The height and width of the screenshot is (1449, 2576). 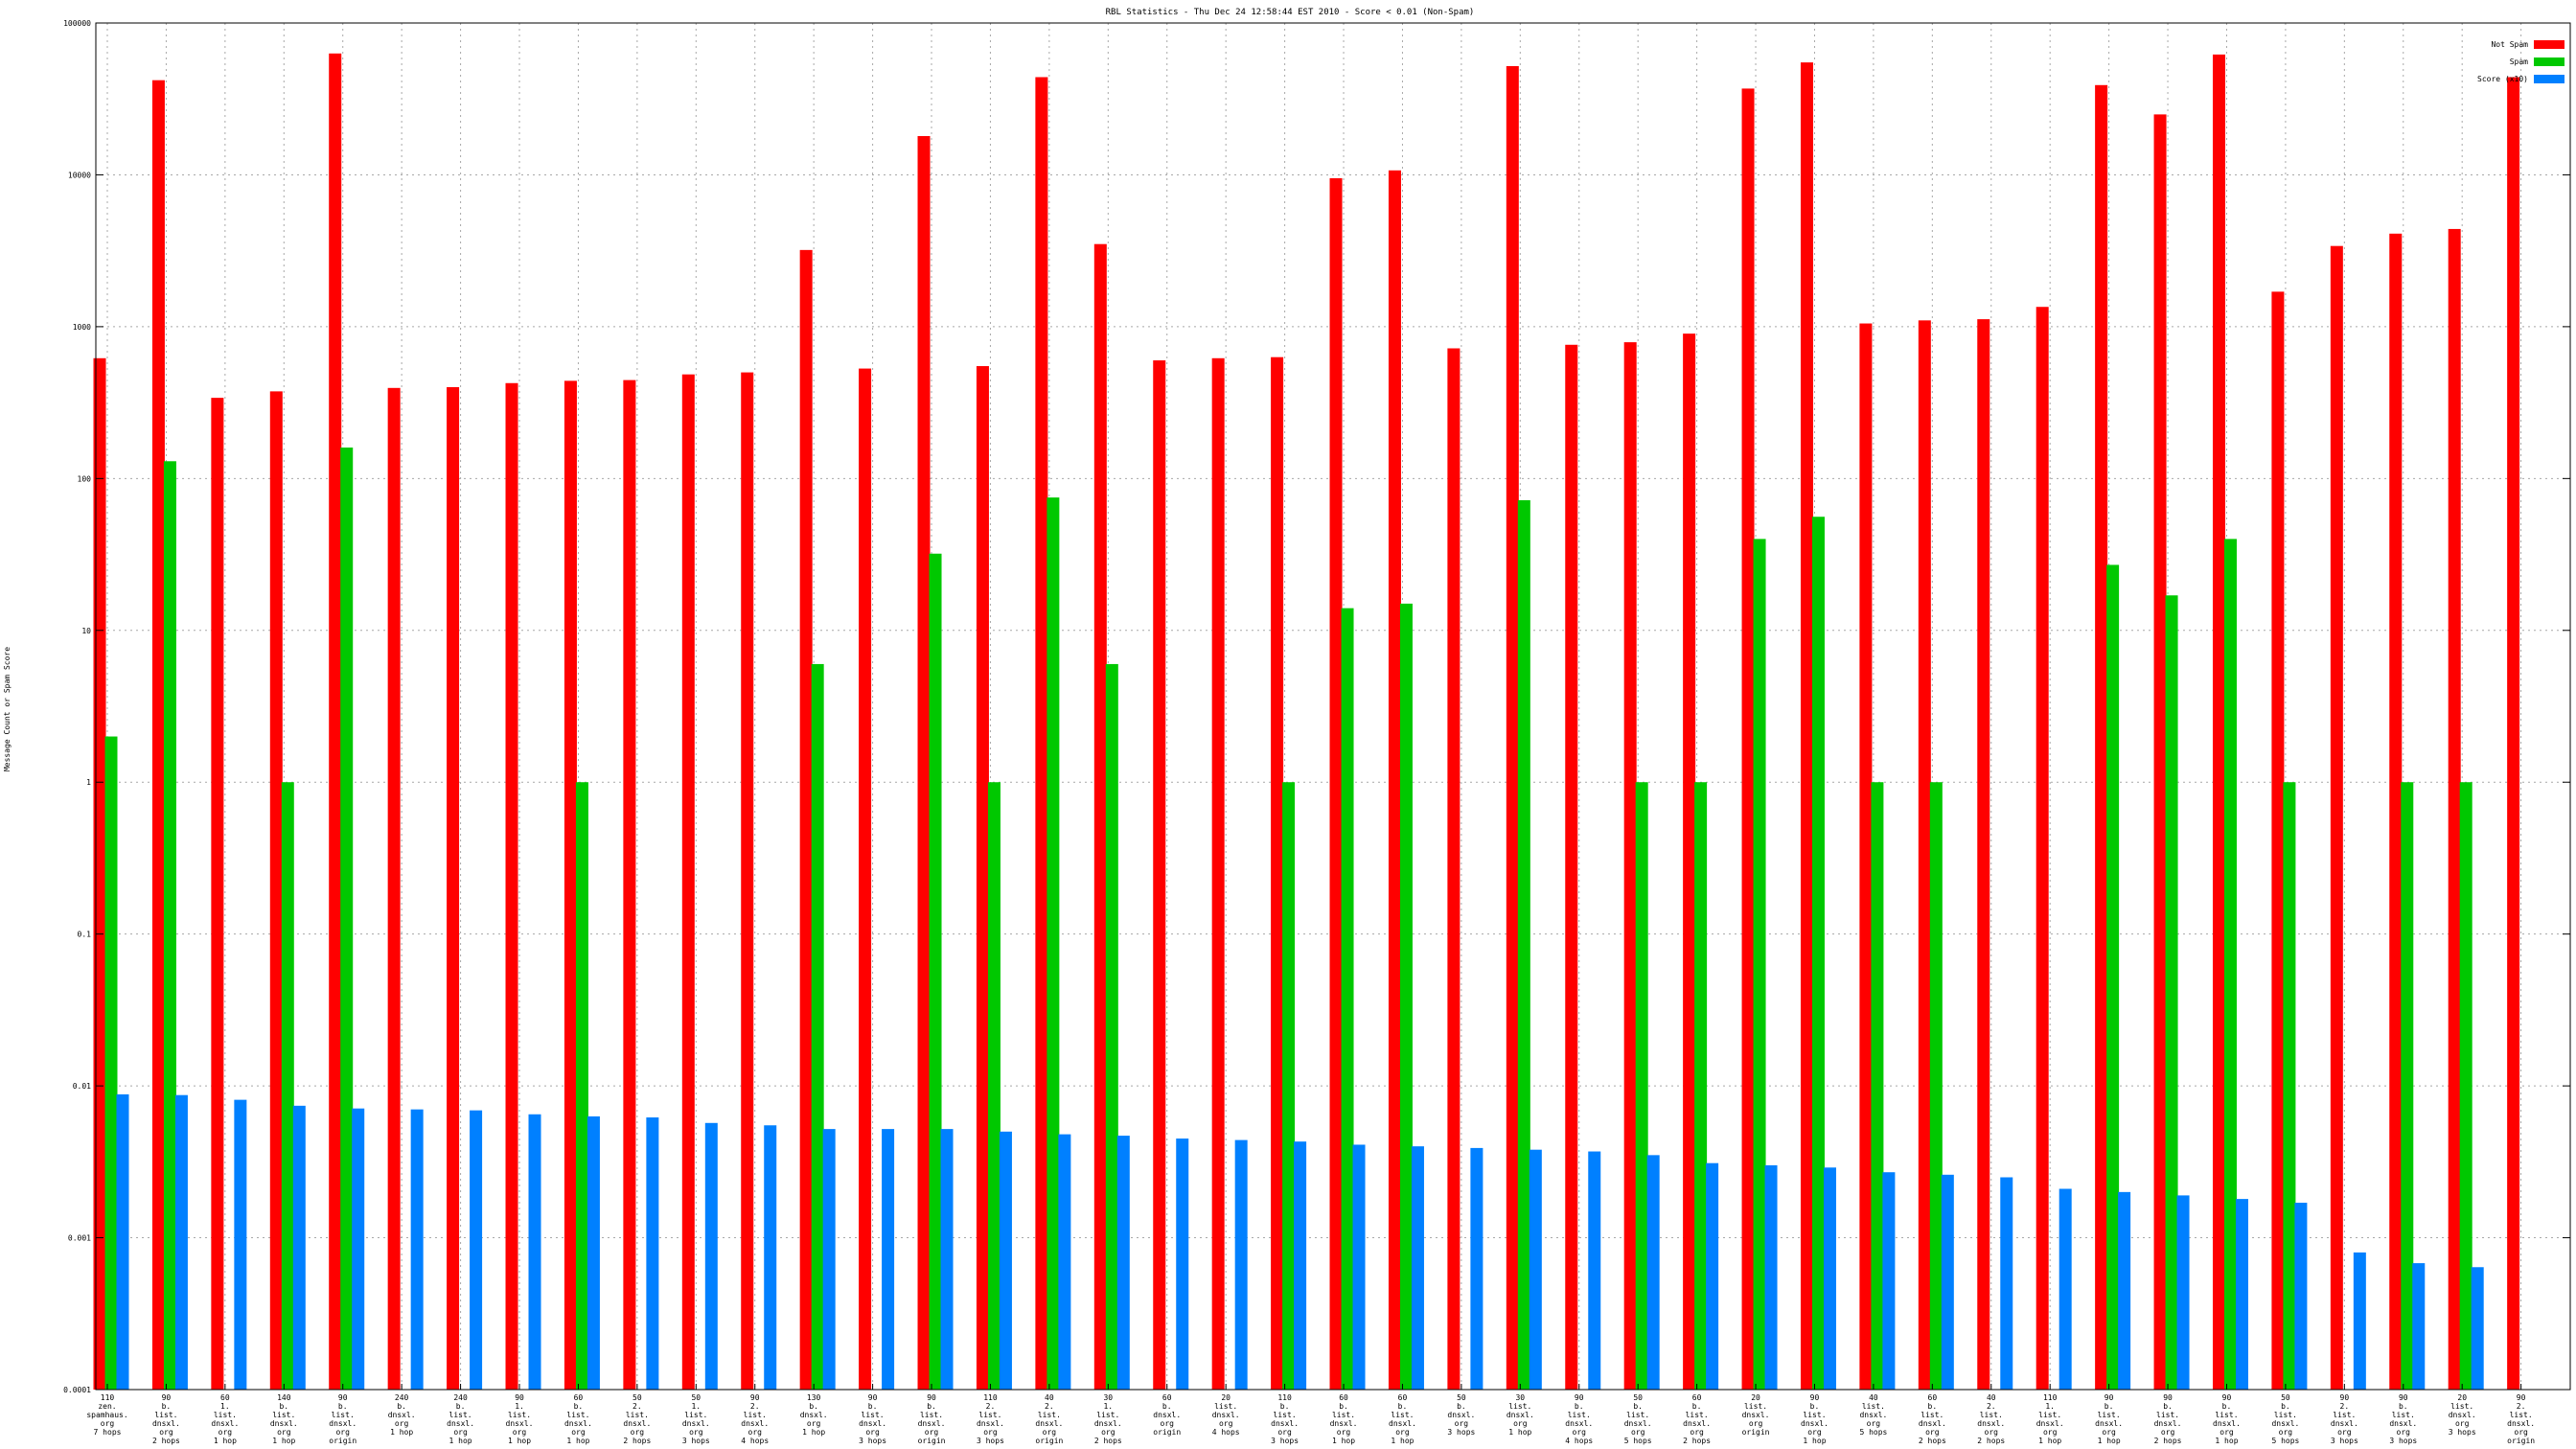 I want to click on x-tick-label-line: 60, so click(x=1697, y=1397).